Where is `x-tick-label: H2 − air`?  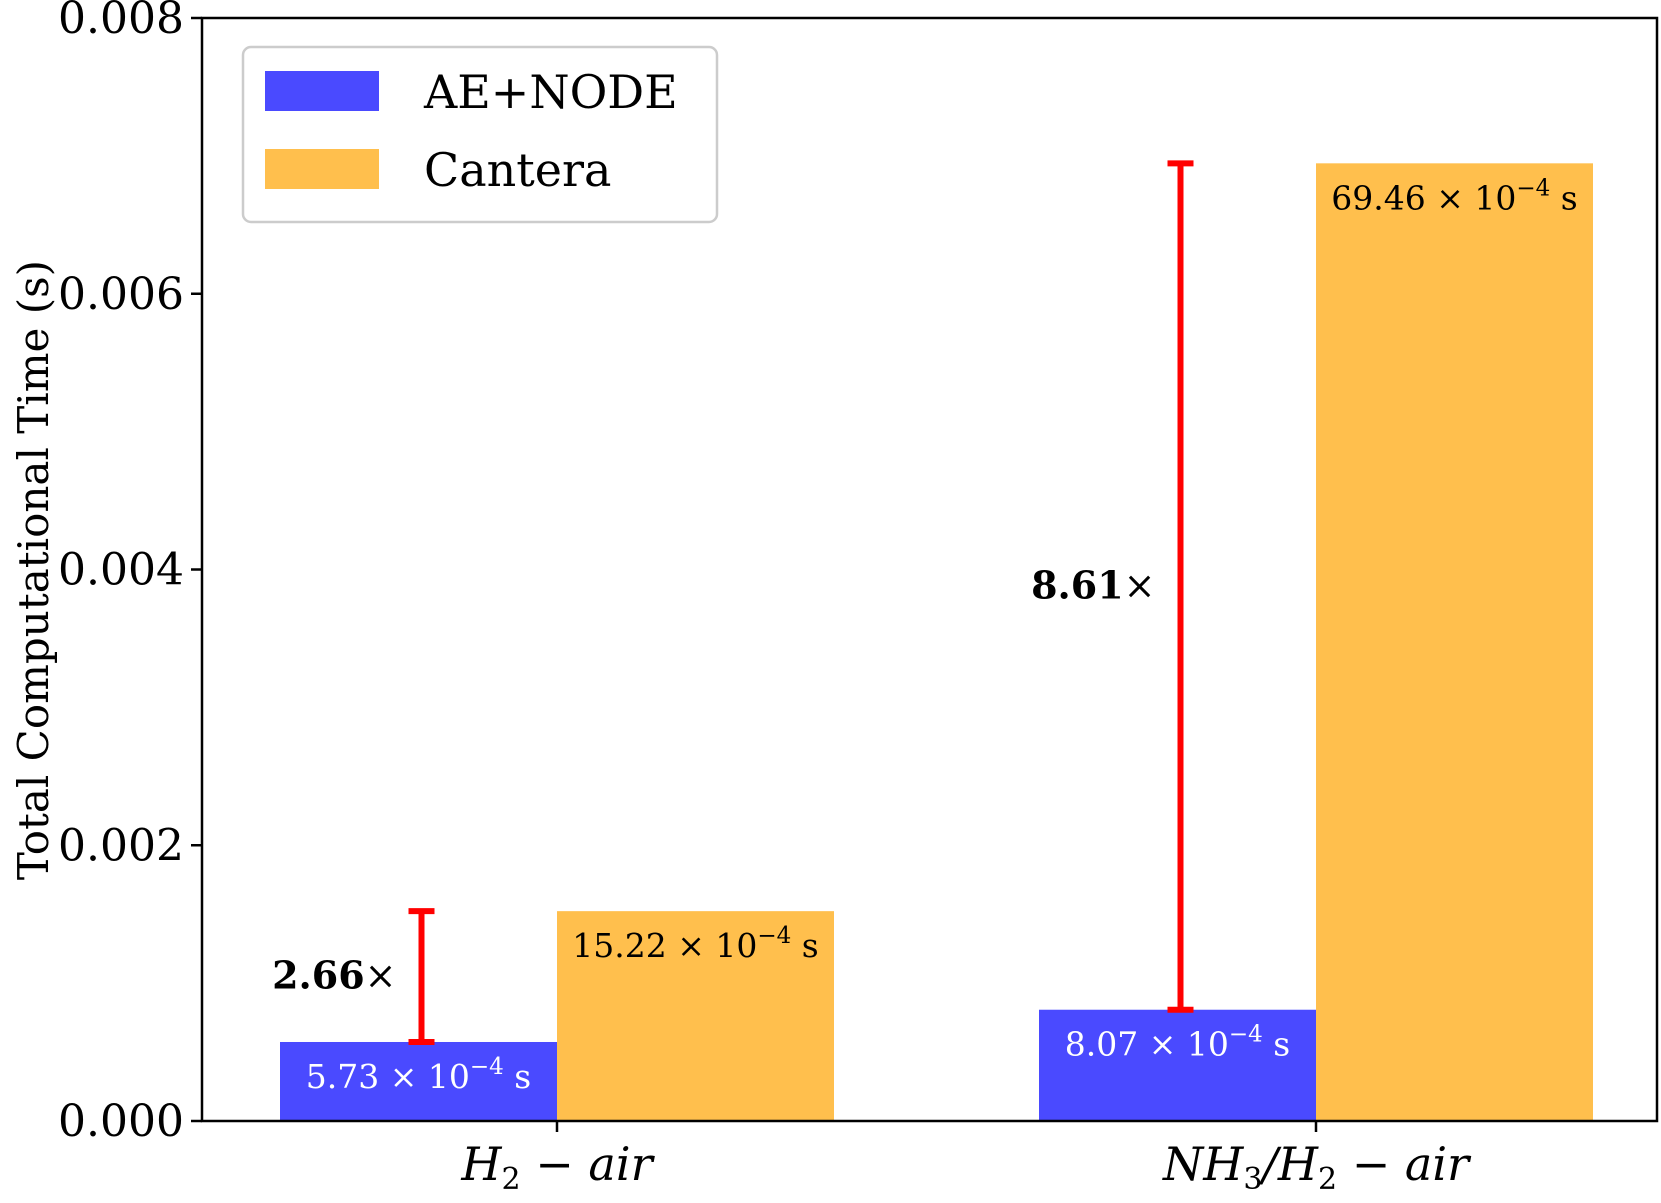
x-tick-label: H2 − air is located at coordinates (557, 1167).